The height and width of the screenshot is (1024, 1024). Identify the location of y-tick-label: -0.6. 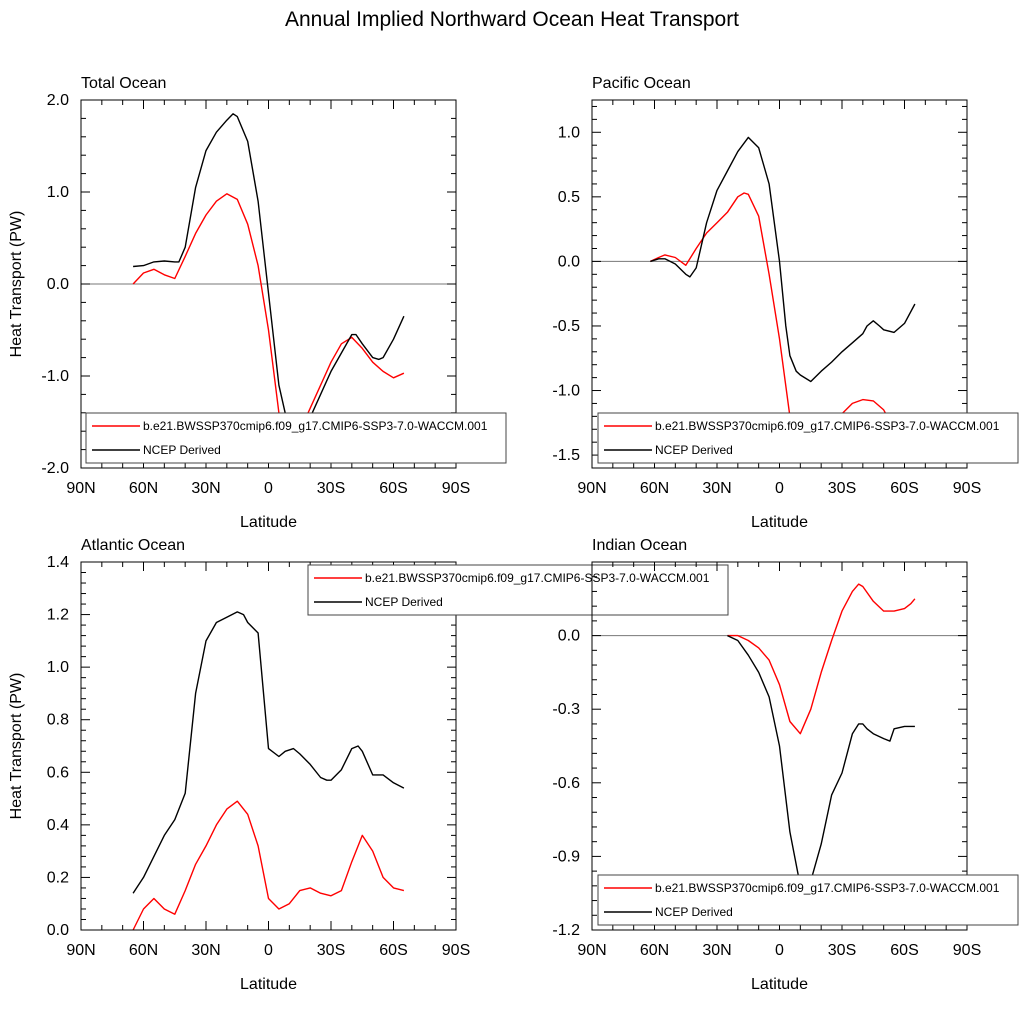
(566, 783).